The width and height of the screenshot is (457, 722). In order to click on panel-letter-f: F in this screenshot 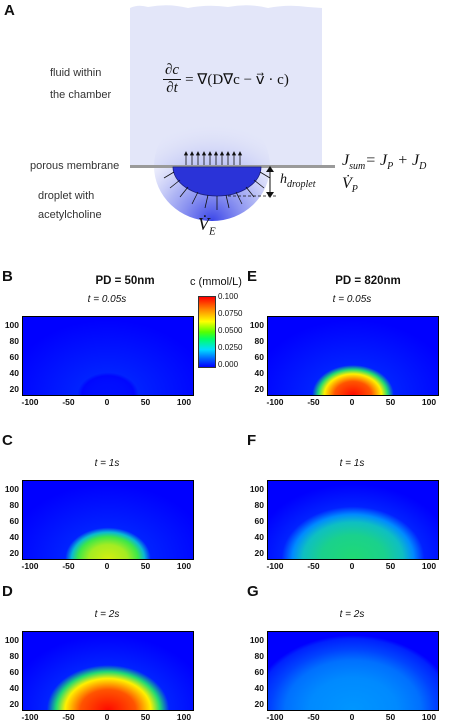, I will do `click(252, 440)`.